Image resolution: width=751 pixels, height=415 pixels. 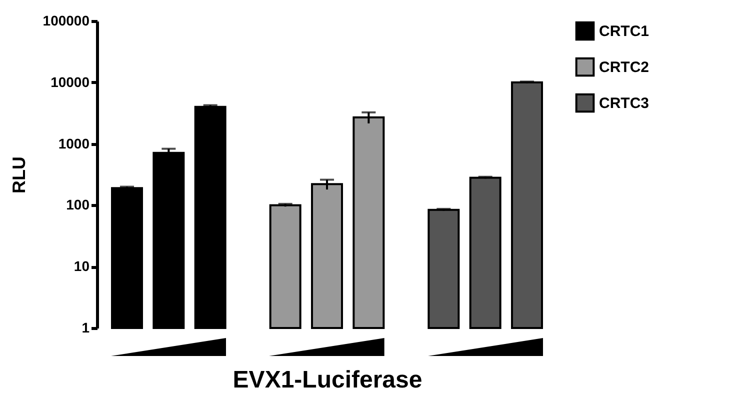 What do you see at coordinates (18, 175) in the screenshot?
I see `y-axis-title: RLU` at bounding box center [18, 175].